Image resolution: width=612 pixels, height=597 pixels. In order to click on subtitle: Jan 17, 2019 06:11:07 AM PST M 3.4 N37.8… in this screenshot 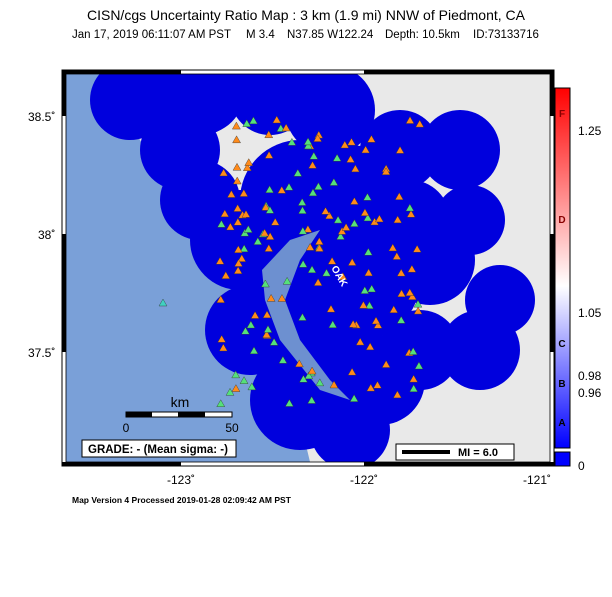, I will do `click(305, 35)`.